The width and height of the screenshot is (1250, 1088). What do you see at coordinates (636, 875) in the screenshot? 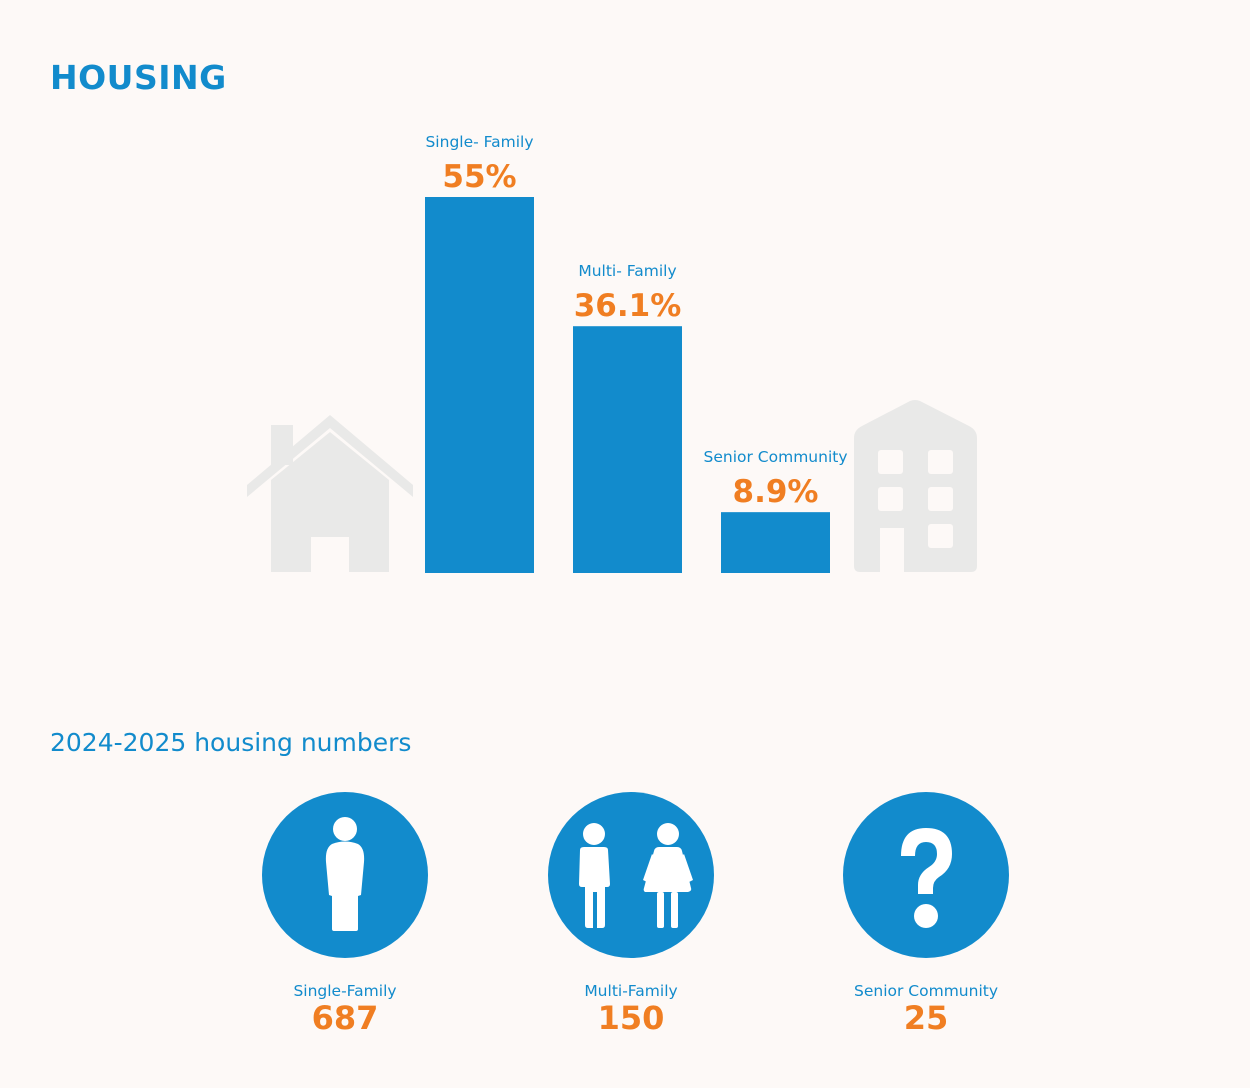
I see `couple-icon` at bounding box center [636, 875].